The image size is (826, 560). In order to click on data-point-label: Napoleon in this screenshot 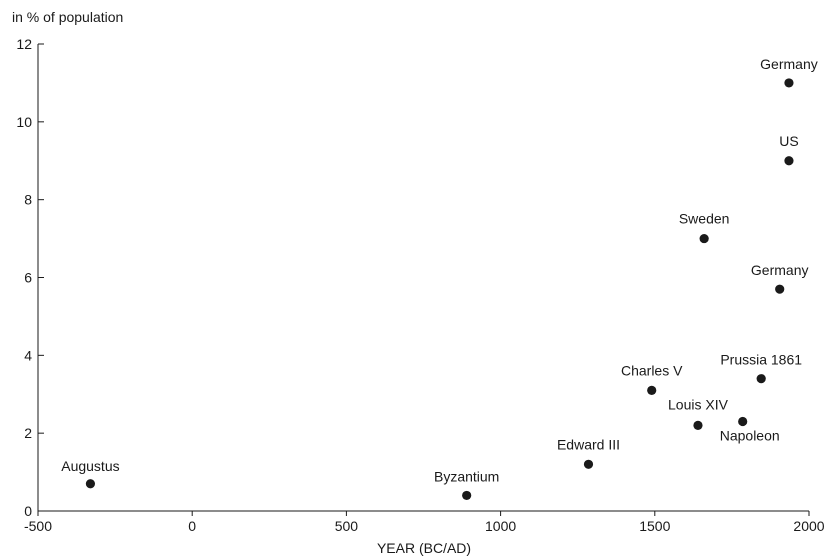, I will do `click(750, 435)`.